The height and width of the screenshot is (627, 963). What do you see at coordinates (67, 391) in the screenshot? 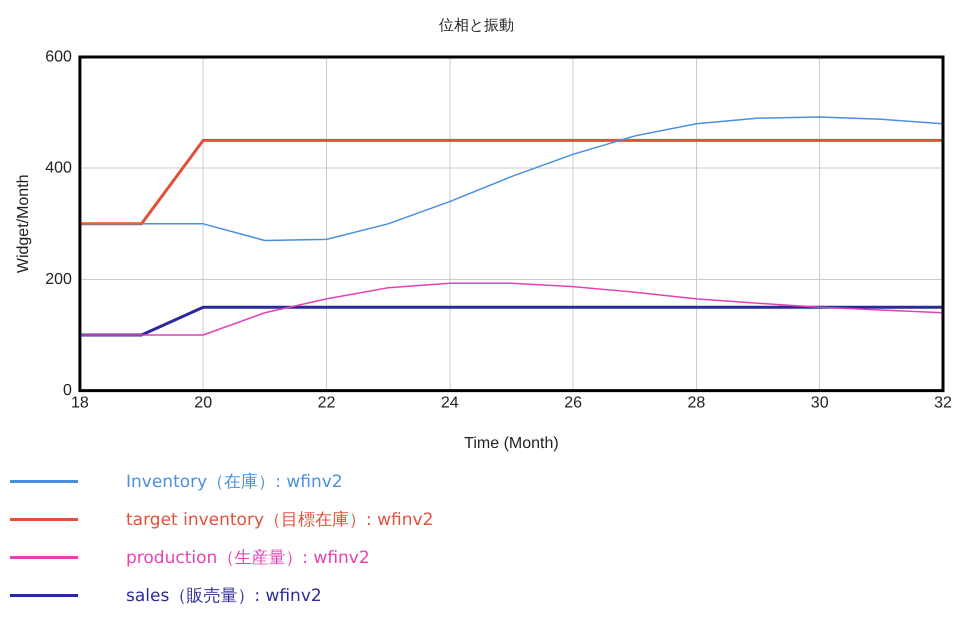
I see `y-tick-label: 0` at bounding box center [67, 391].